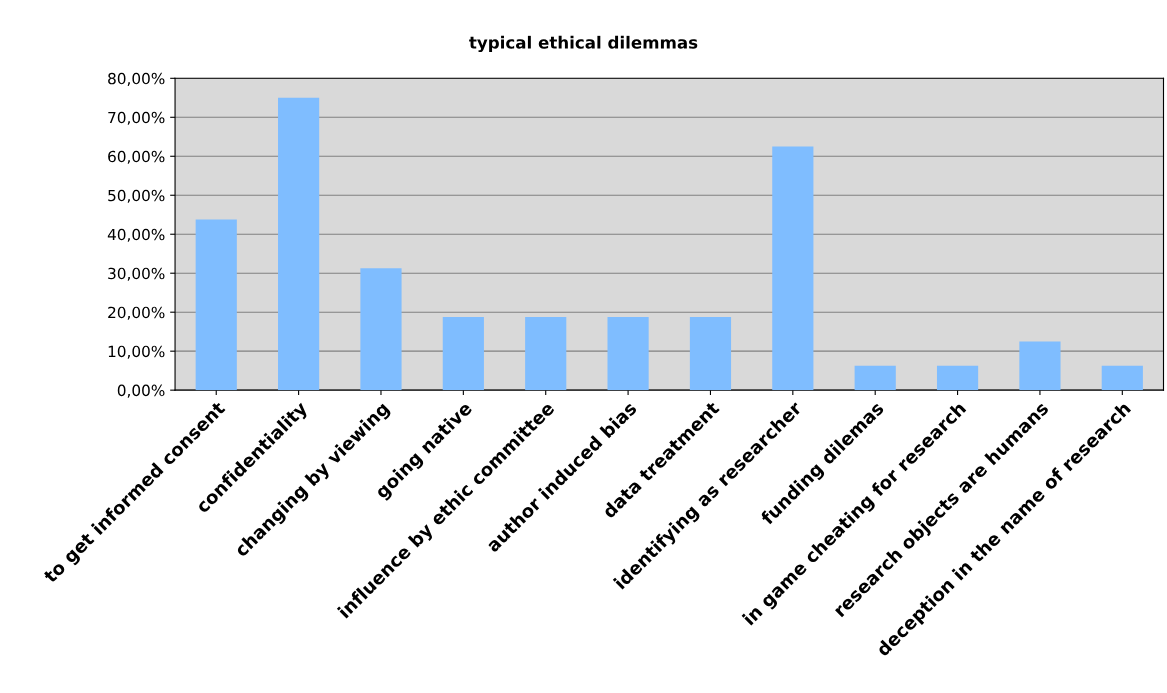 This screenshot has height=693, width=1167. What do you see at coordinates (136, 157) in the screenshot?
I see `y-tick-label: 60,00%` at bounding box center [136, 157].